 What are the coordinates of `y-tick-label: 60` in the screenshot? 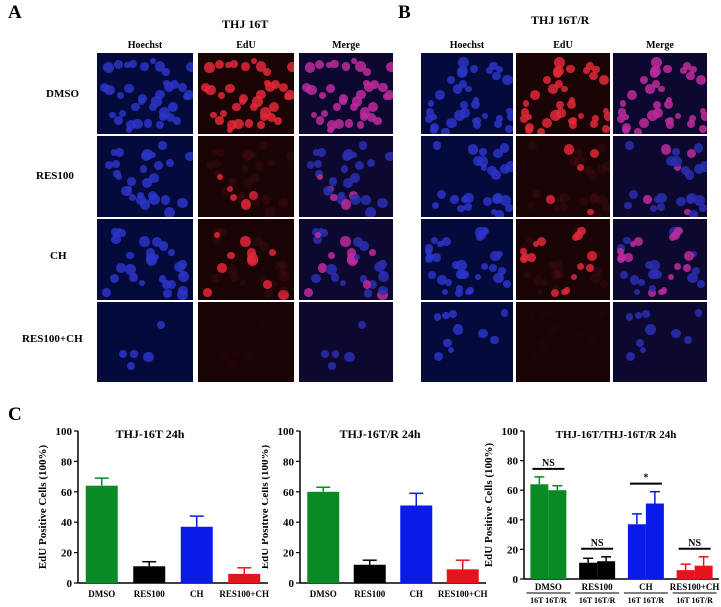 It's located at (513, 491).